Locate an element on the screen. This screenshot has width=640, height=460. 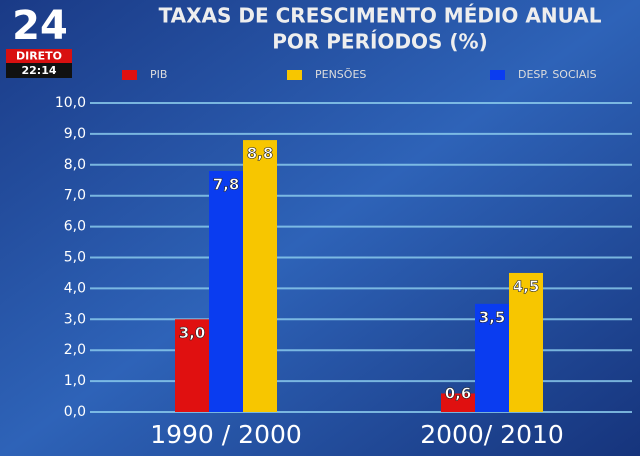
logo: 24 is located at coordinates (40, 26).